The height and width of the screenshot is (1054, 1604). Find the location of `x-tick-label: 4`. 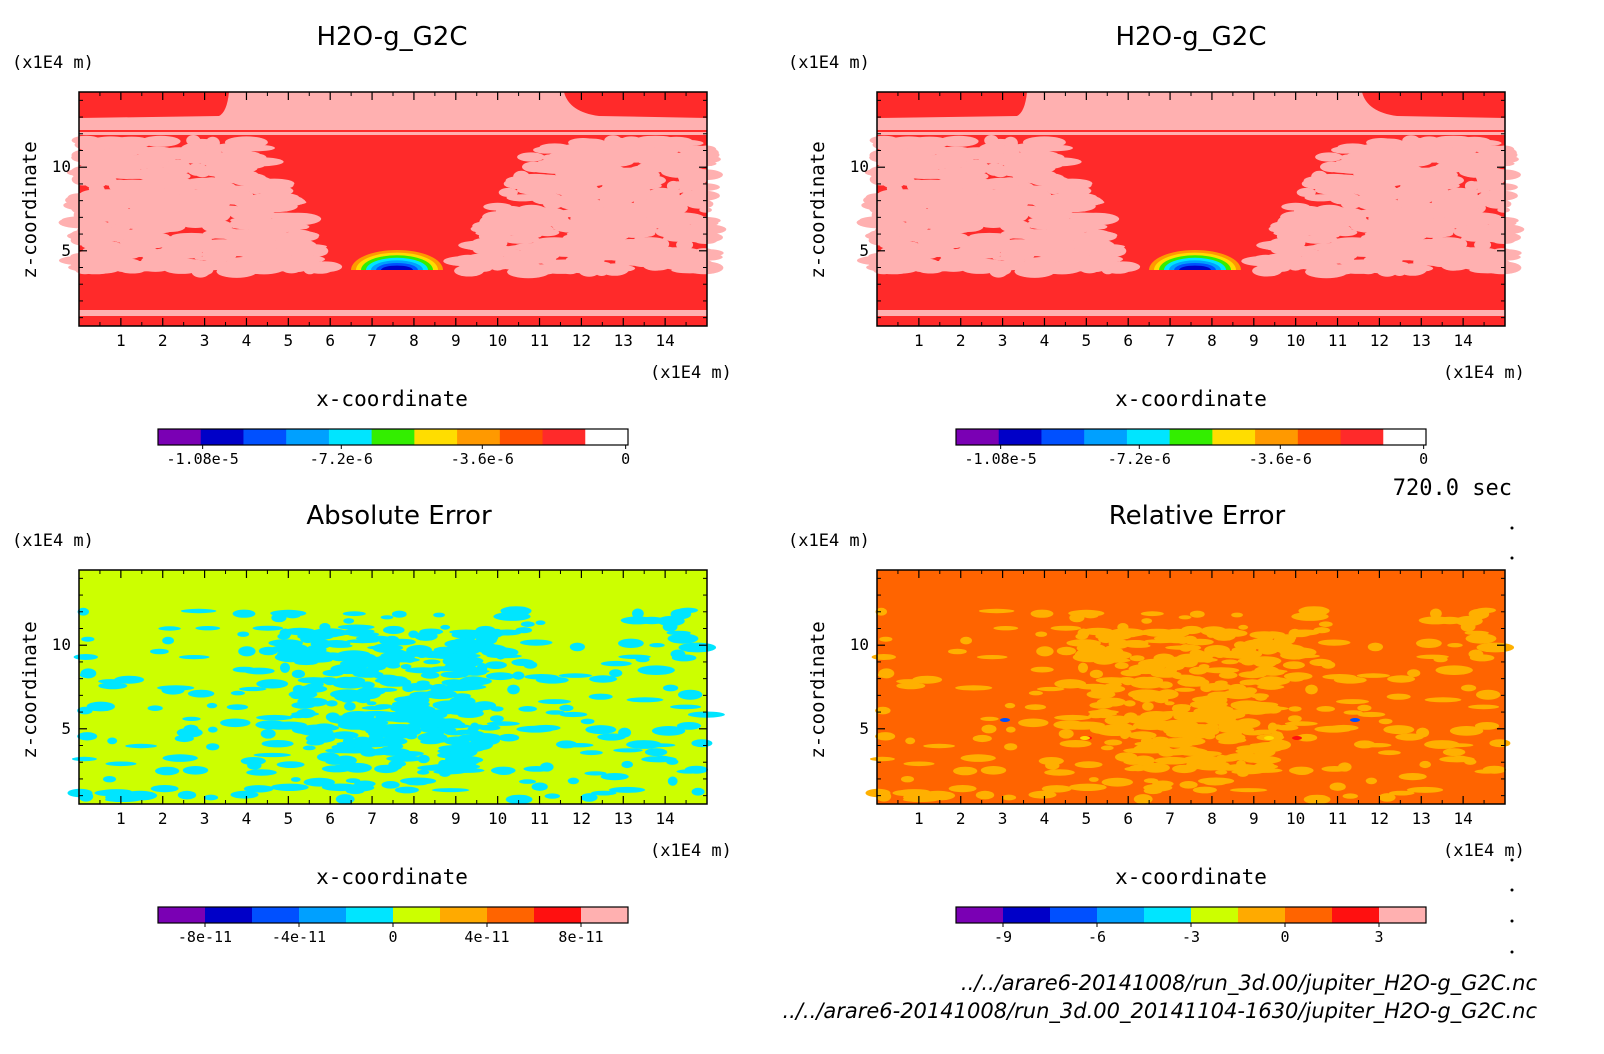

x-tick-label: 4 is located at coordinates (247, 340).